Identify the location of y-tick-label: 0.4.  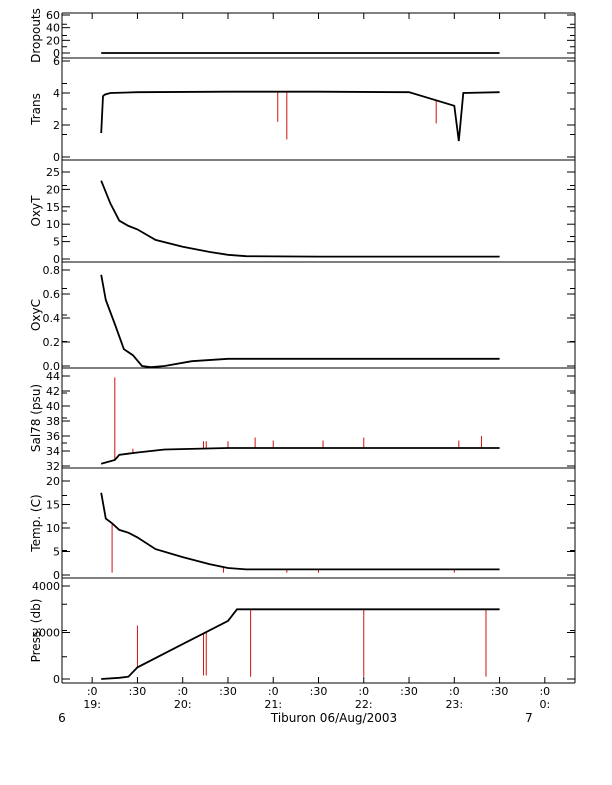
(52, 318).